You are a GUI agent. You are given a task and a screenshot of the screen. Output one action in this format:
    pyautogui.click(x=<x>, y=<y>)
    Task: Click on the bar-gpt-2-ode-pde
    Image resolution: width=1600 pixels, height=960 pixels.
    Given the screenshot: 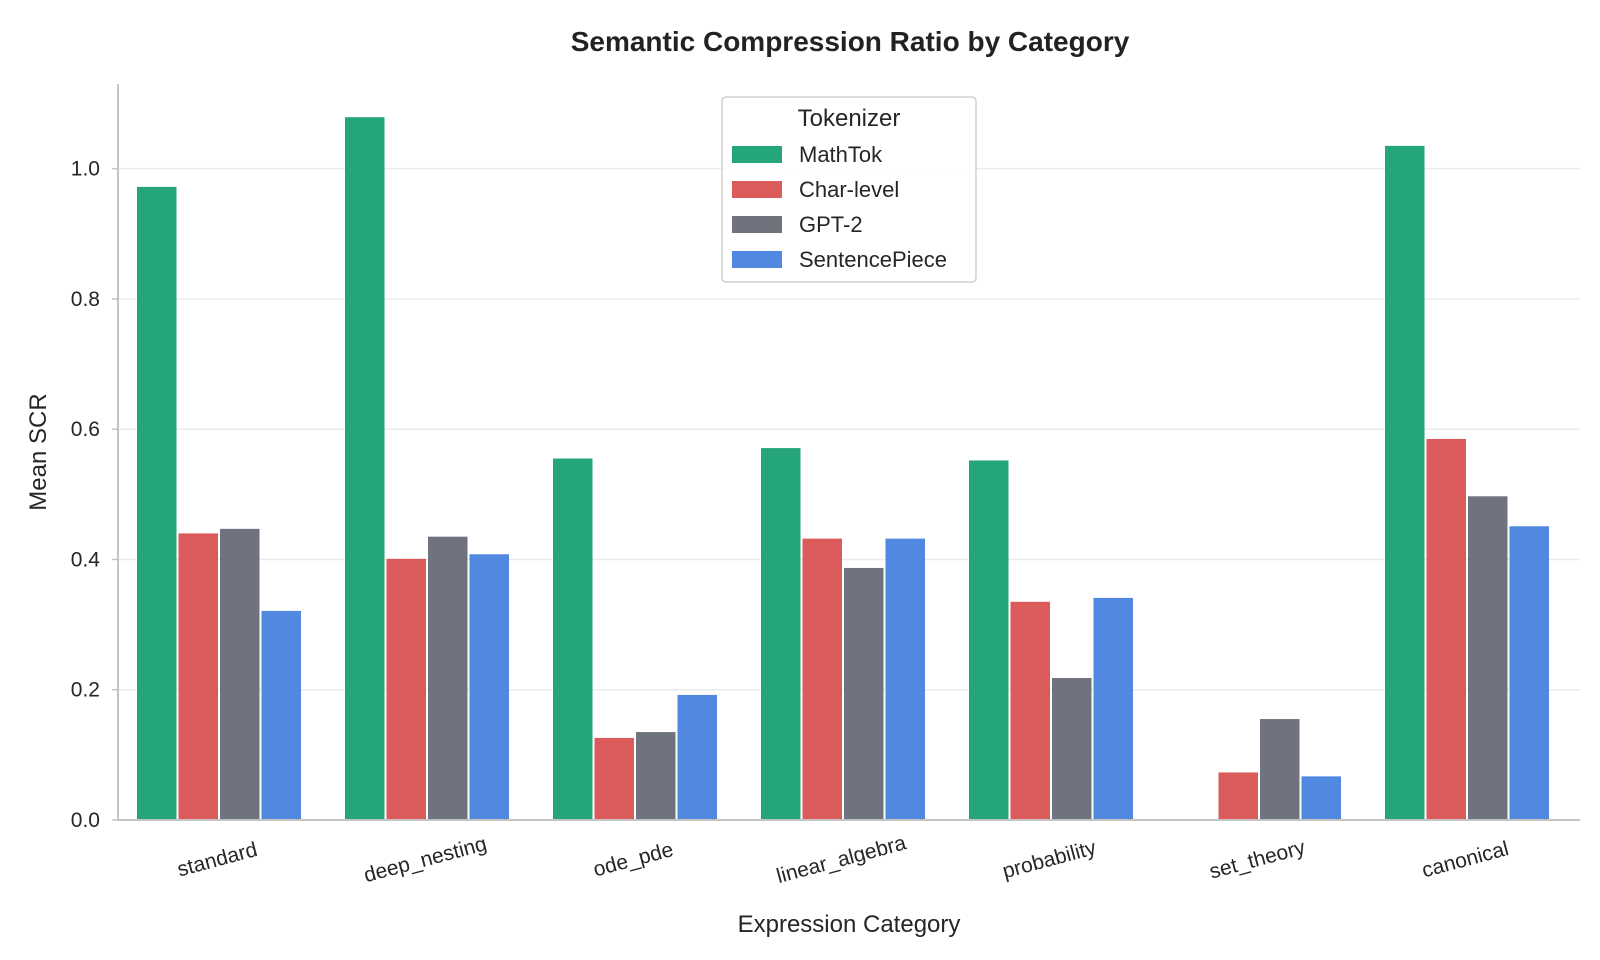 What is the action you would take?
    pyautogui.click(x=656, y=776)
    